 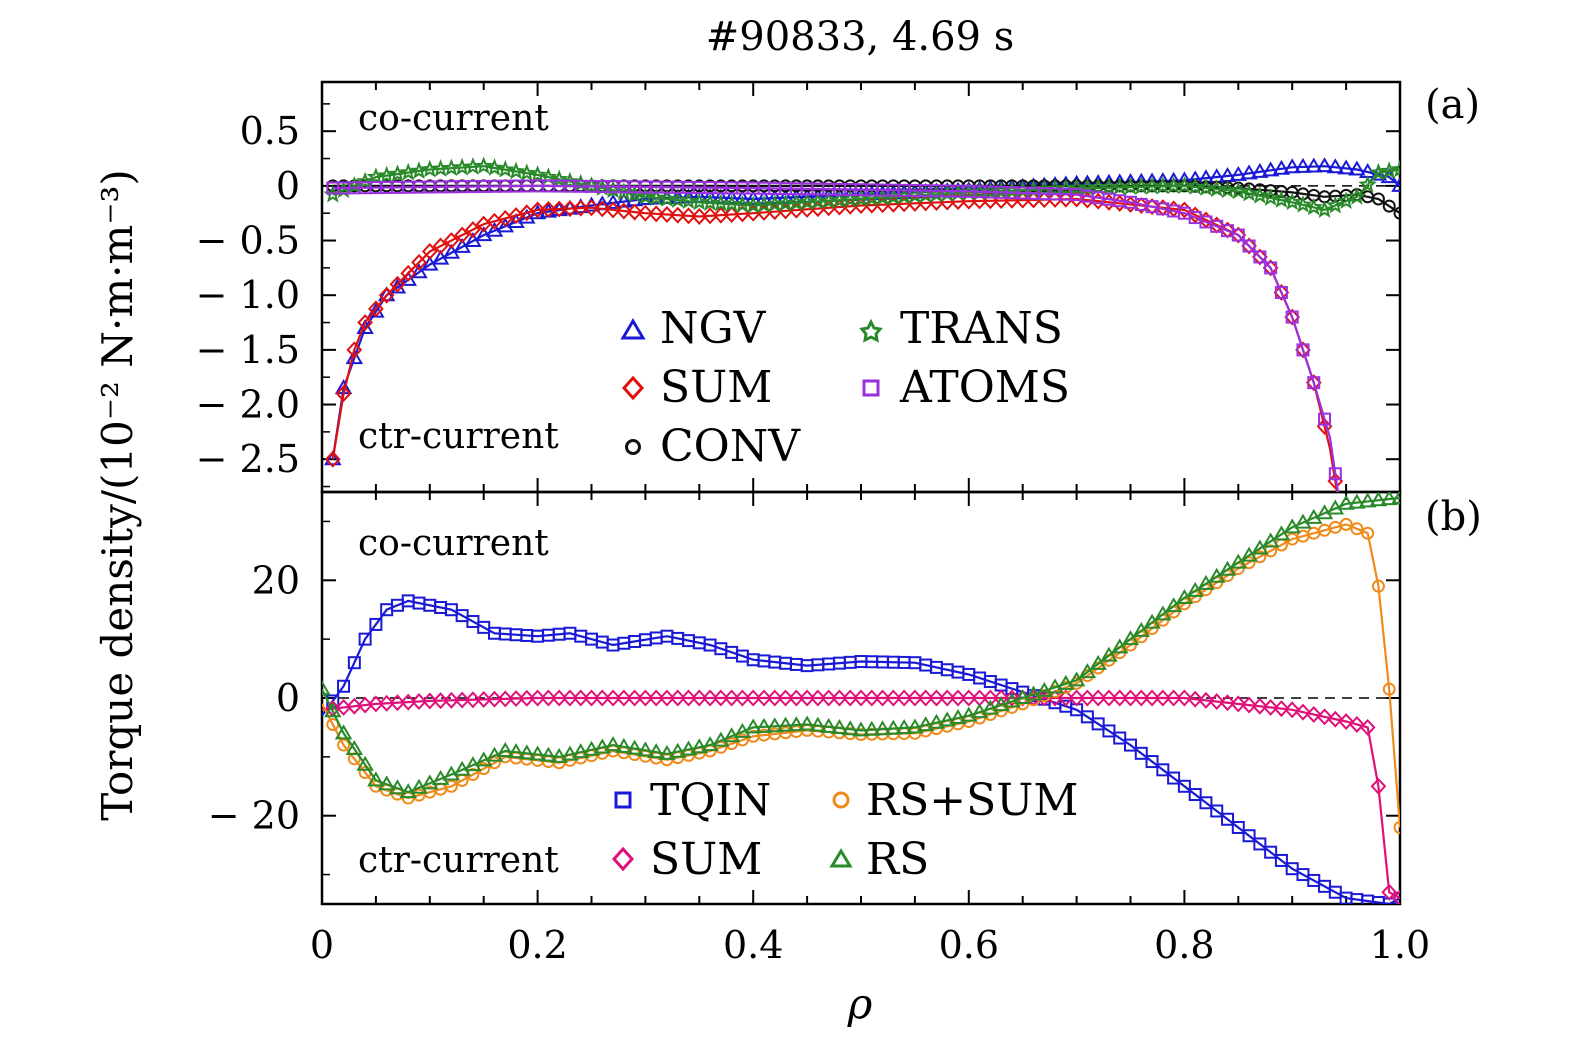 I want to click on legend-label-trans: TRANS, so click(x=981, y=328).